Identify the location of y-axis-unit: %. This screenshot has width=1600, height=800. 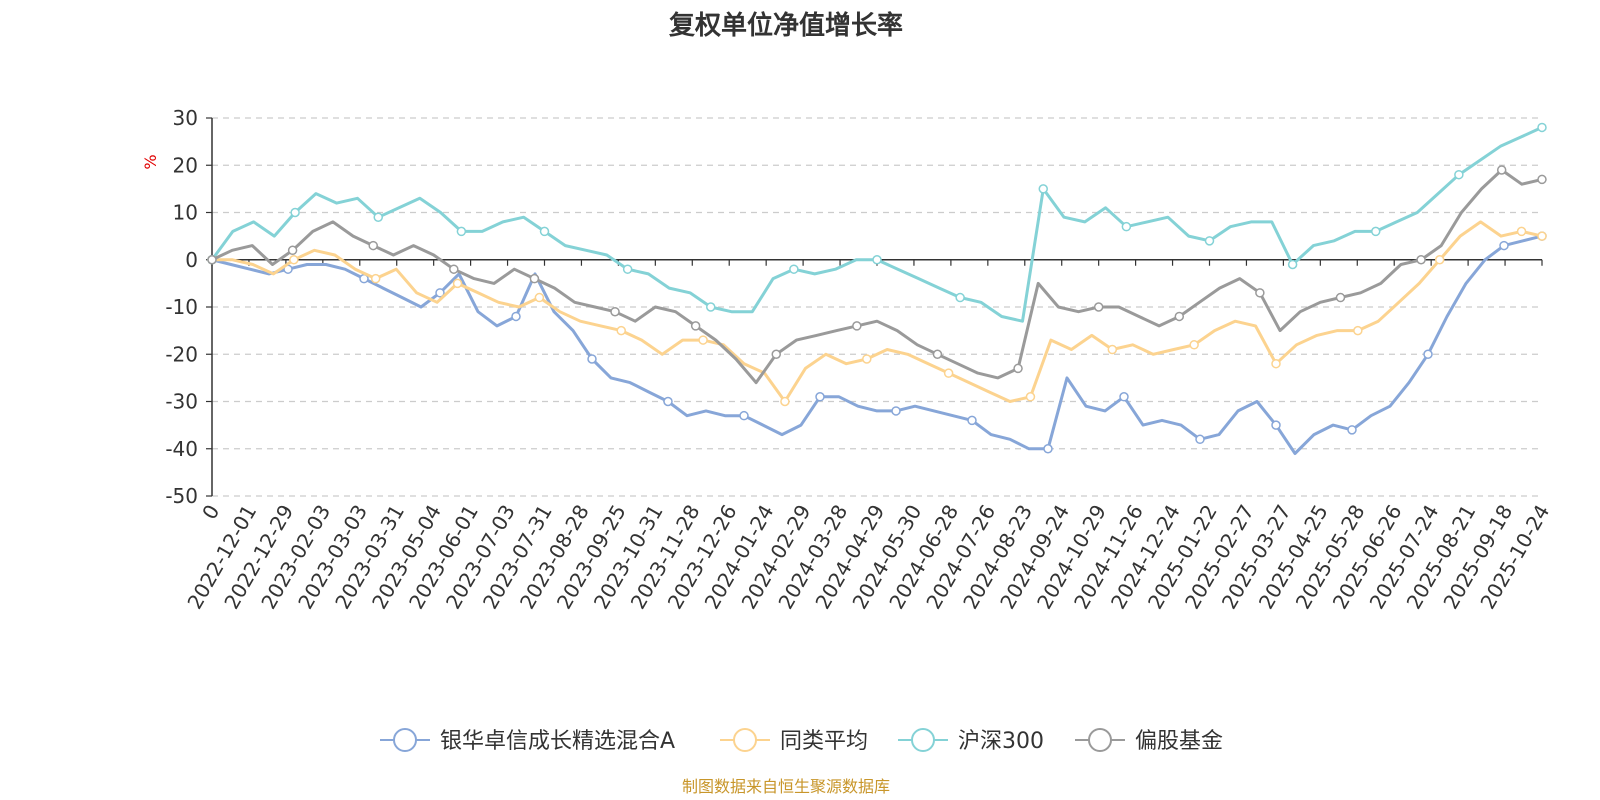
(150, 161).